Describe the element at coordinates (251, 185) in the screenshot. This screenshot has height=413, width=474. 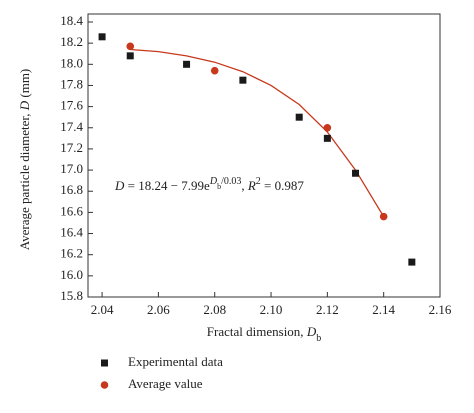
I see `text-part: R` at that location.